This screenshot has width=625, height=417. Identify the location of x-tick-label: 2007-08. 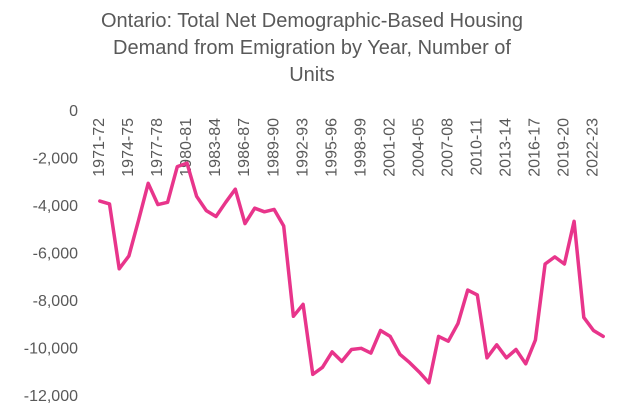
(448, 147).